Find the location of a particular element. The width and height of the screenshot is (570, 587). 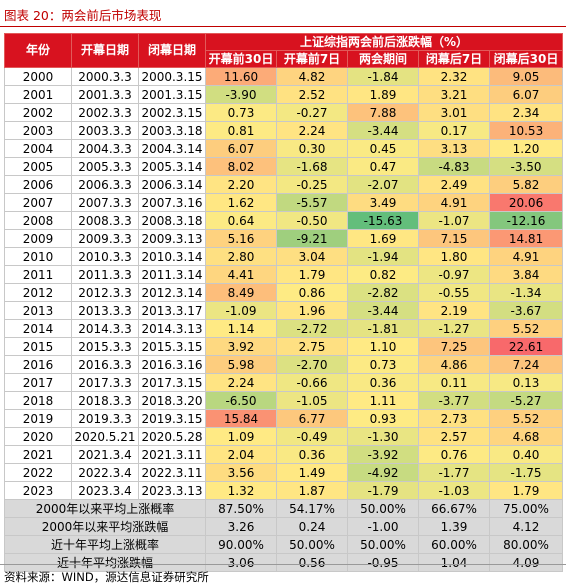

open-date-cell: 2019.3.3 is located at coordinates (105, 418).